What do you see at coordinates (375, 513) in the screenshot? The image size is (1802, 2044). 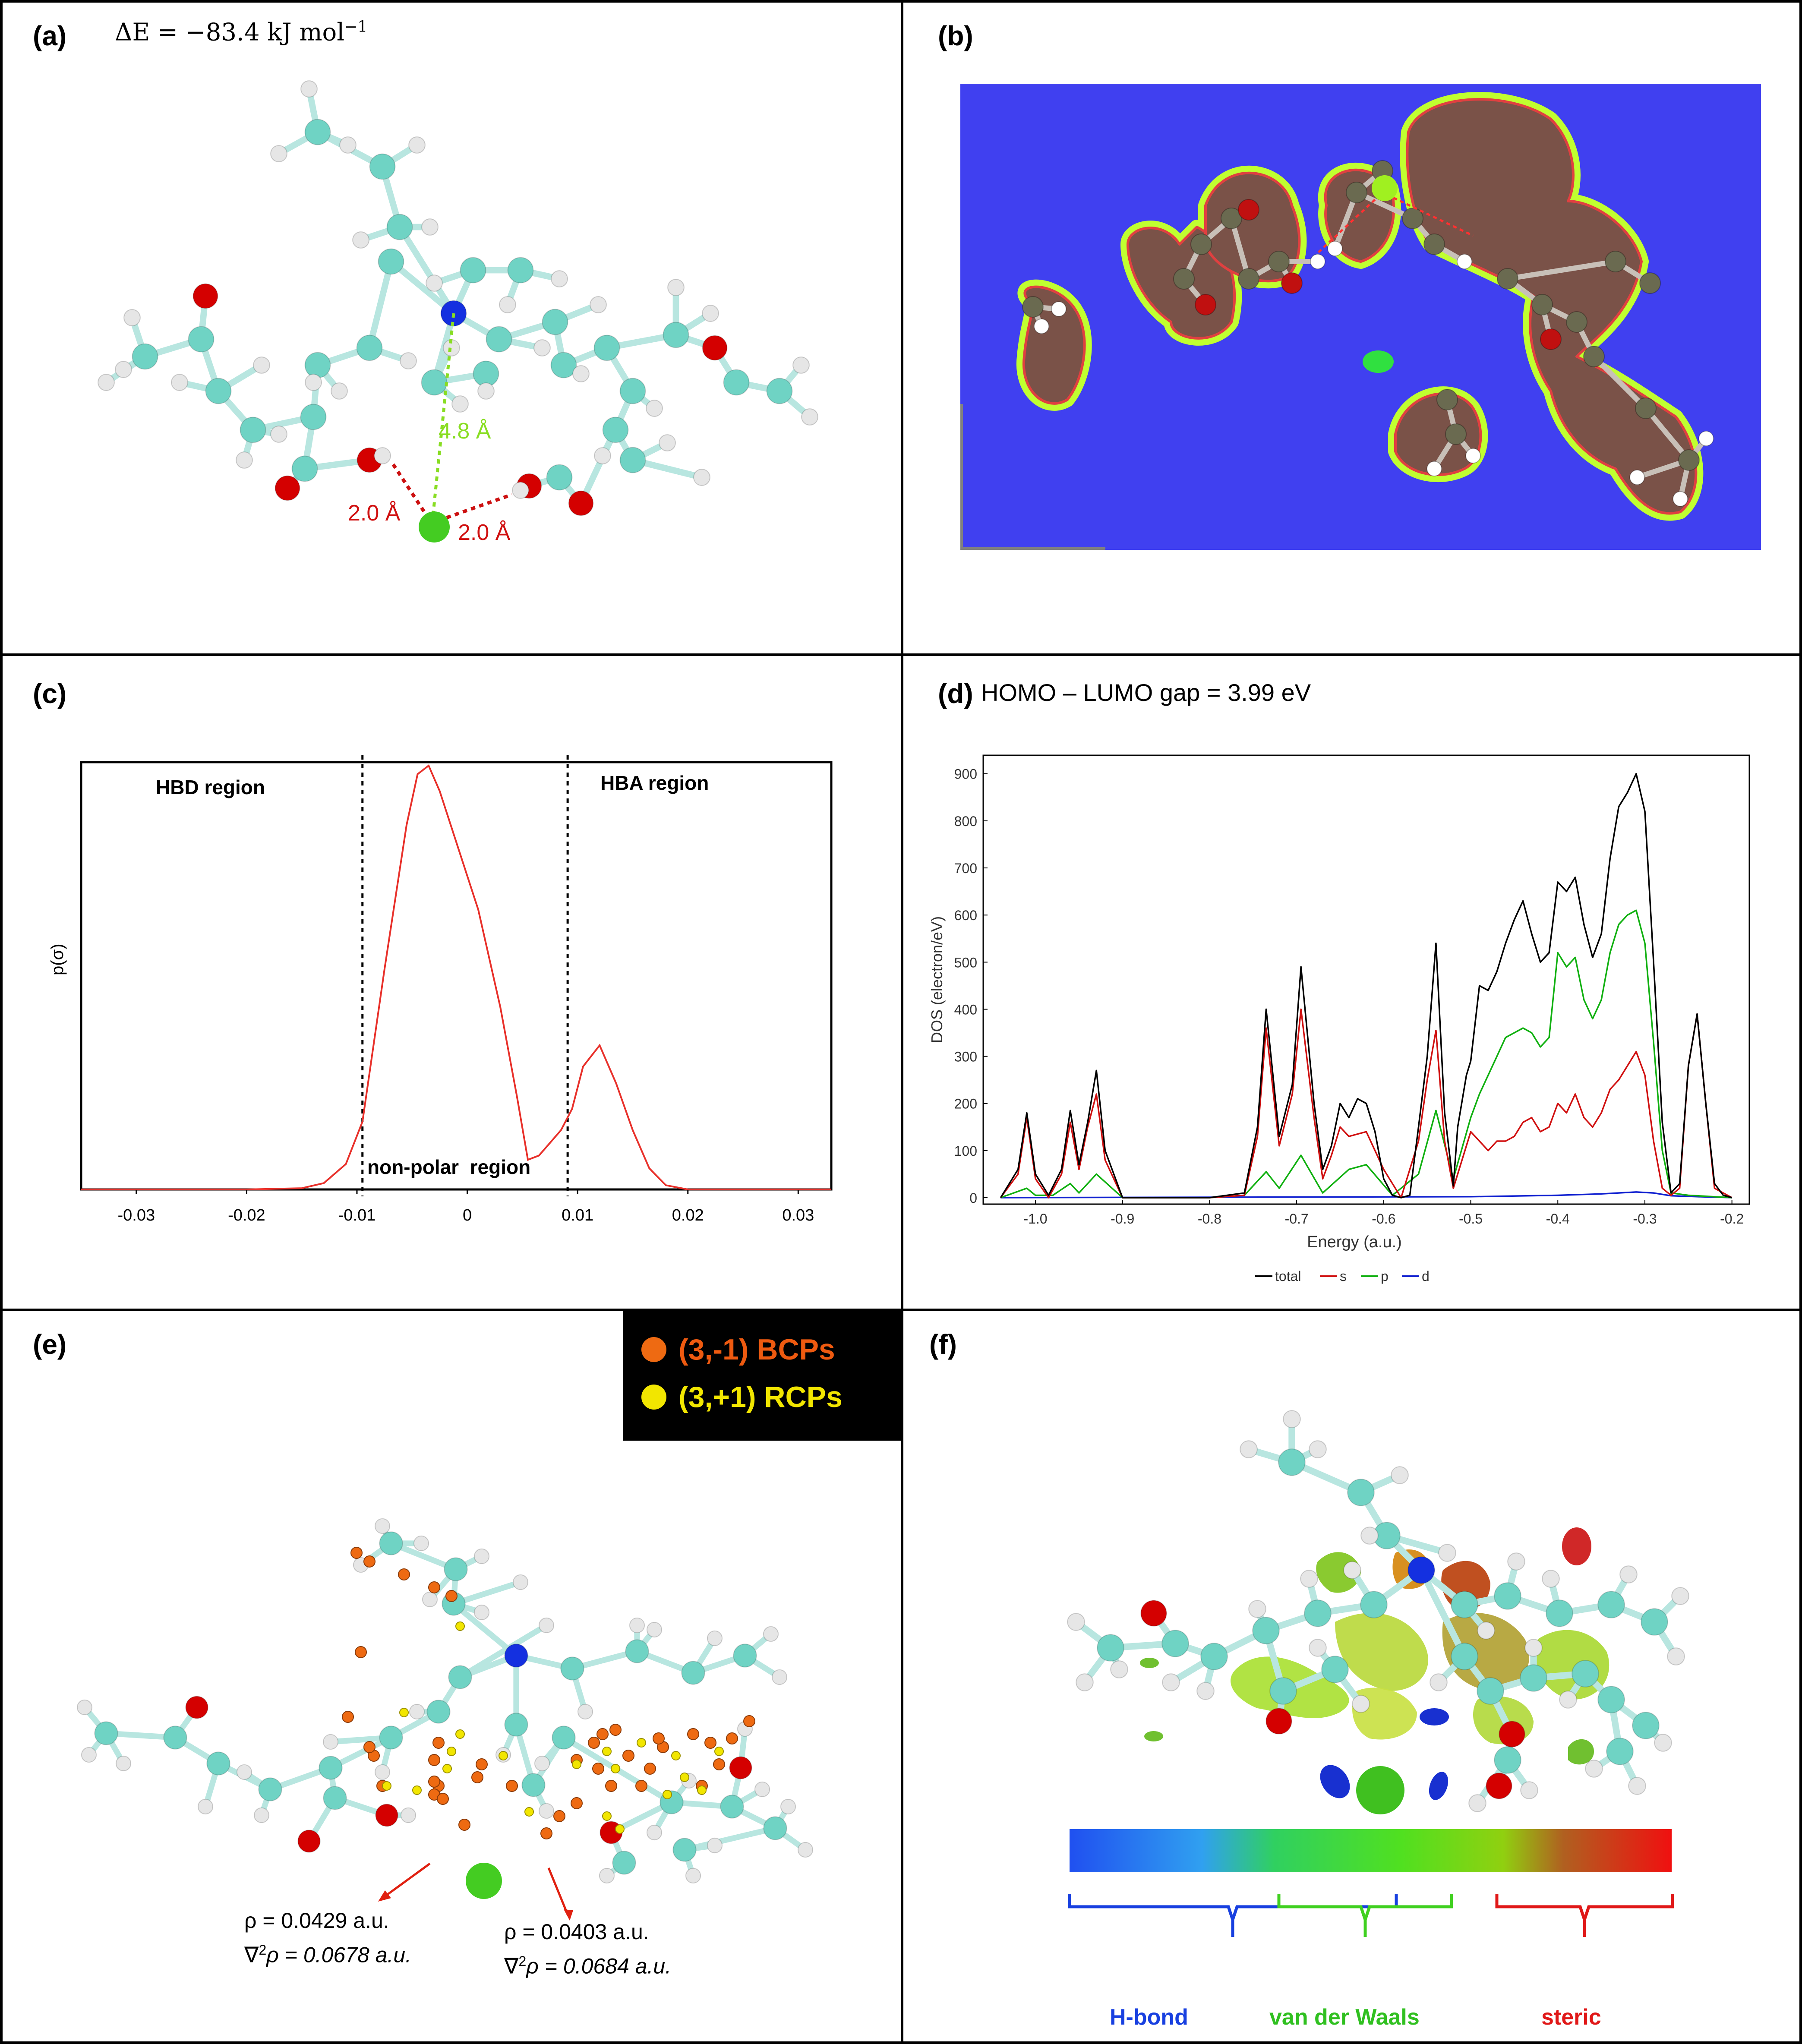 I see `distance-label-left: 2.0 Å` at bounding box center [375, 513].